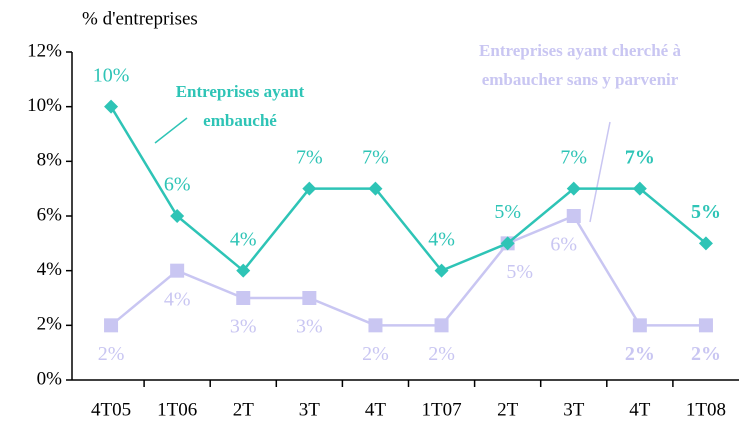  What do you see at coordinates (50, 214) in the screenshot?
I see `y-tick-label: 6%` at bounding box center [50, 214].